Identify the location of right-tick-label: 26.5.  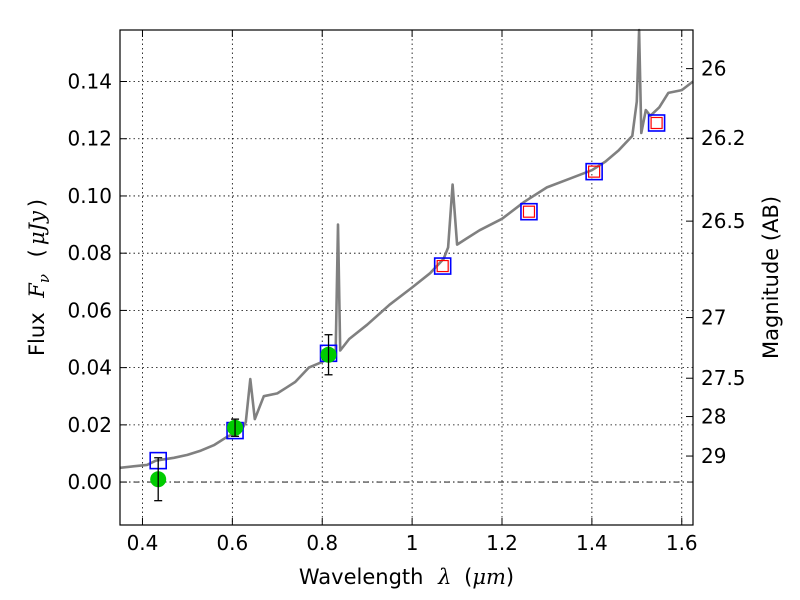
(723, 221).